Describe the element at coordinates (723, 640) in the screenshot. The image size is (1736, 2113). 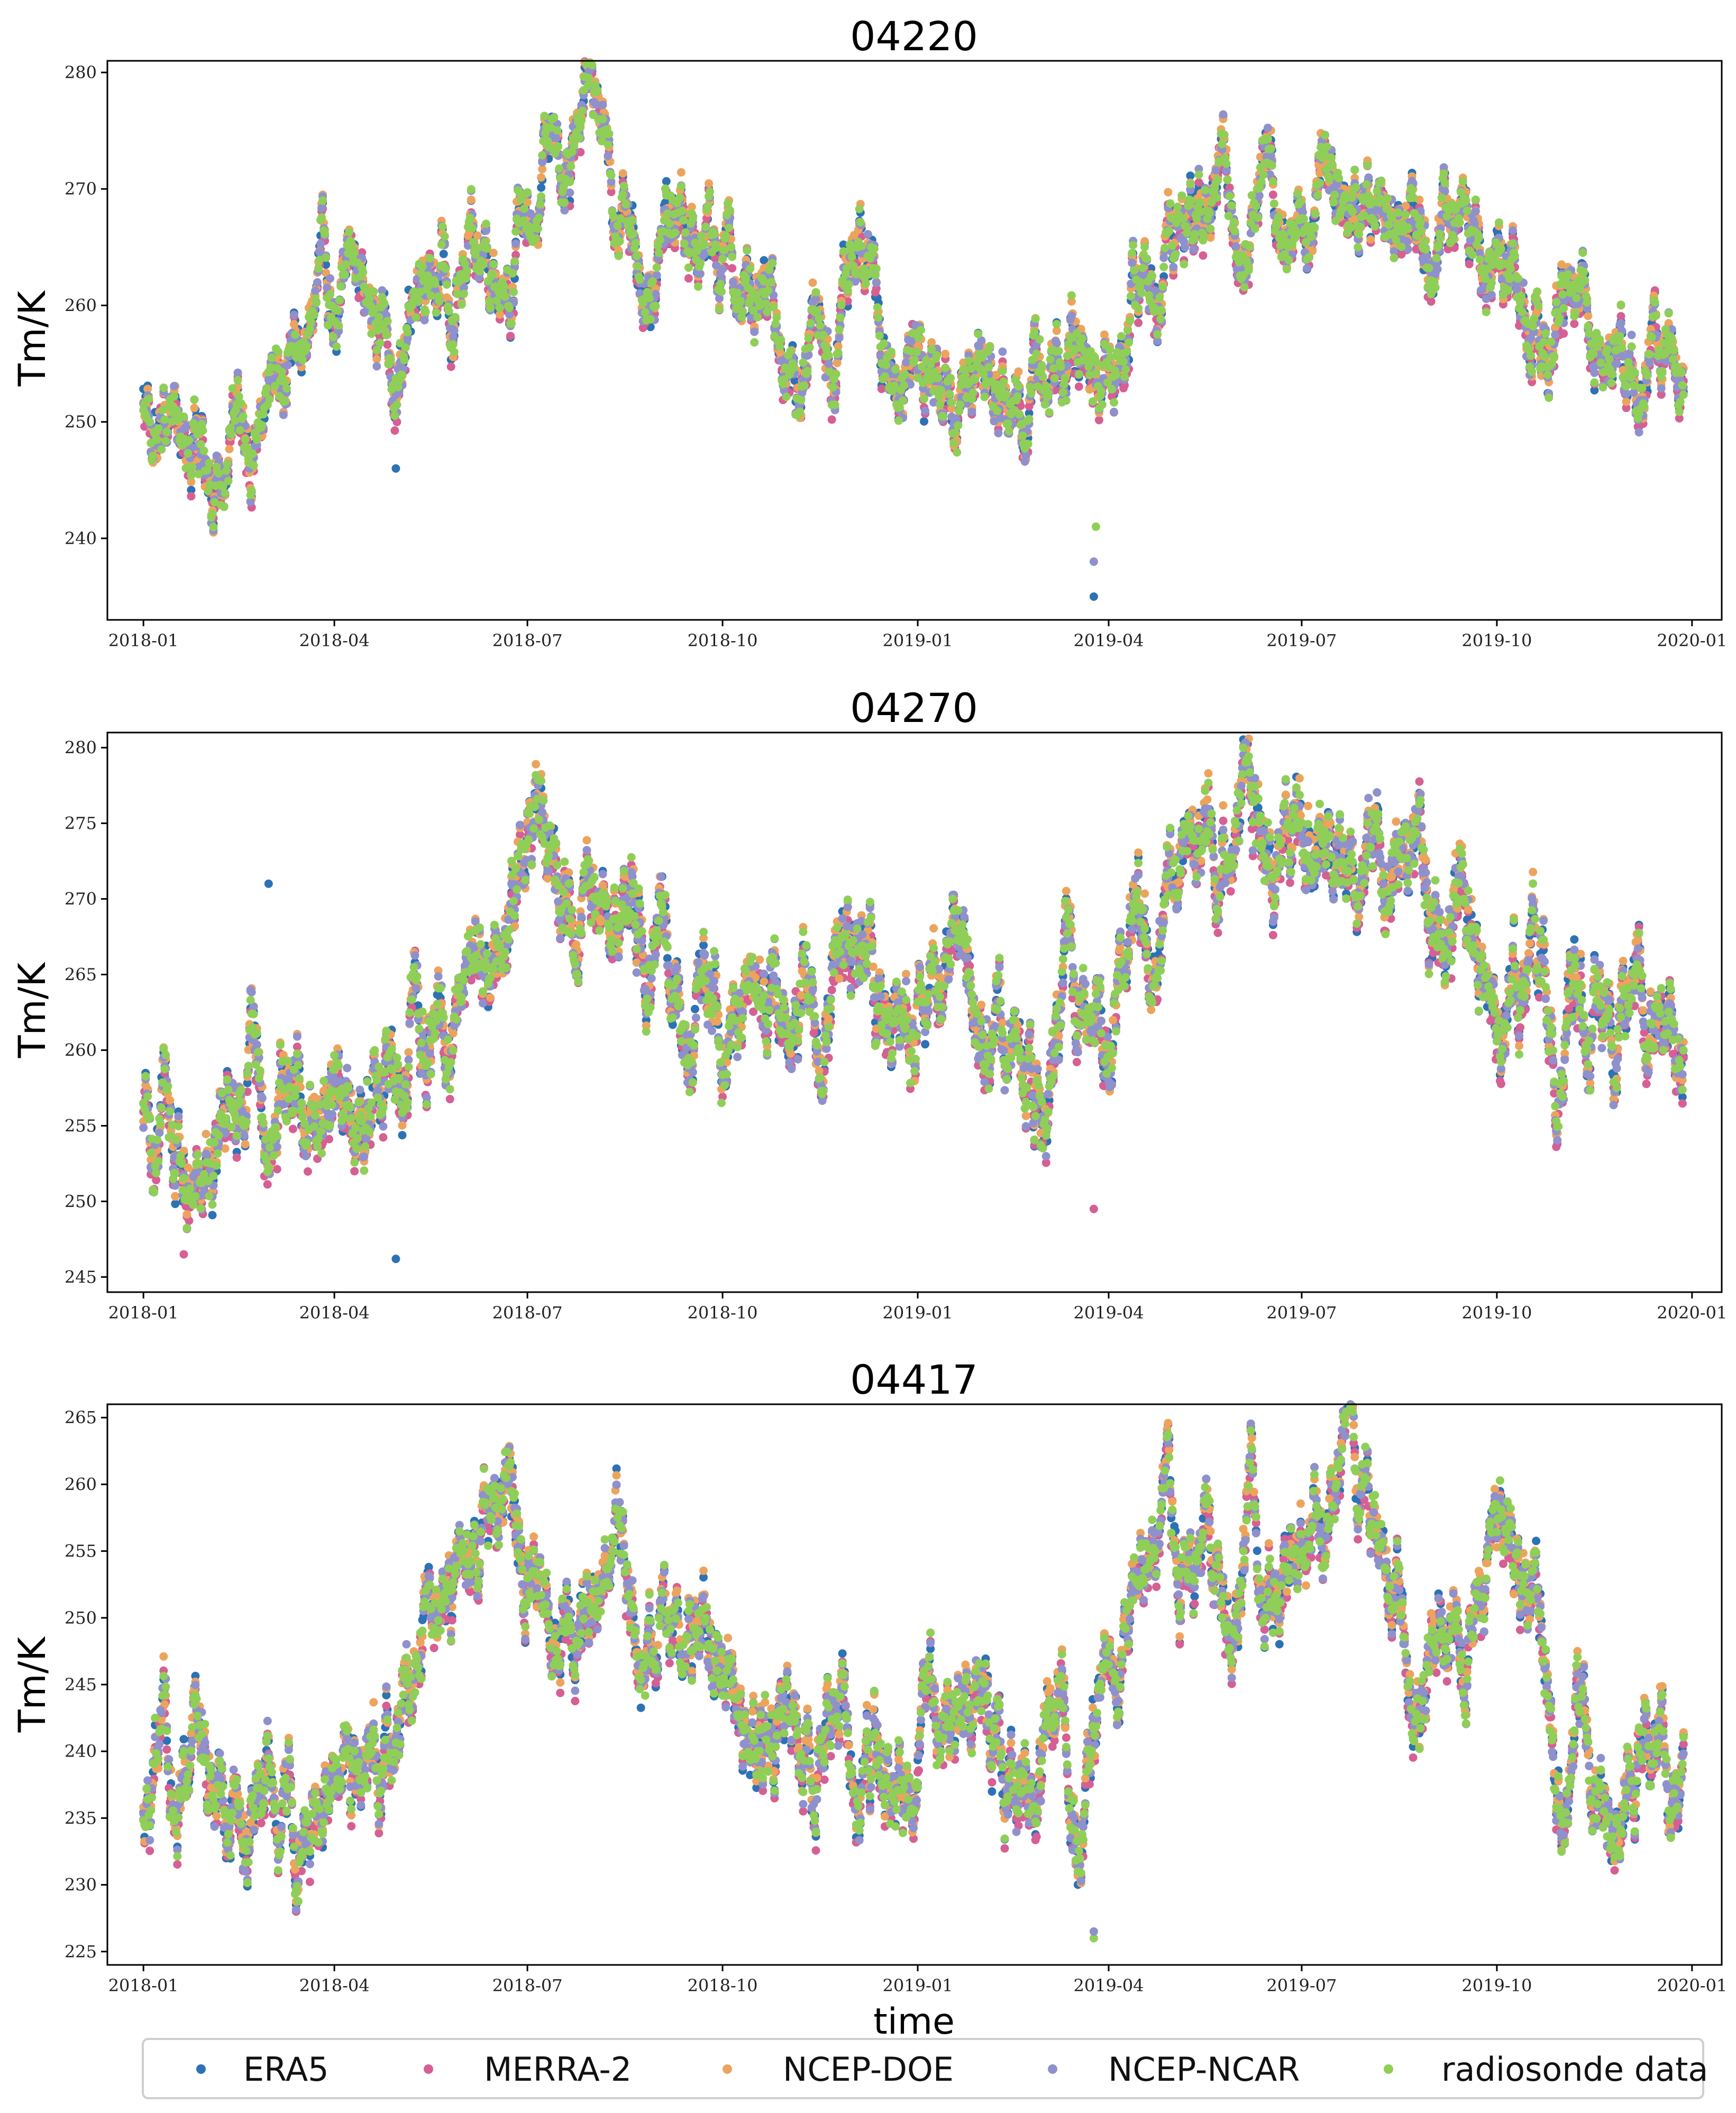
I see `x-tick-label: 2018-10` at that location.